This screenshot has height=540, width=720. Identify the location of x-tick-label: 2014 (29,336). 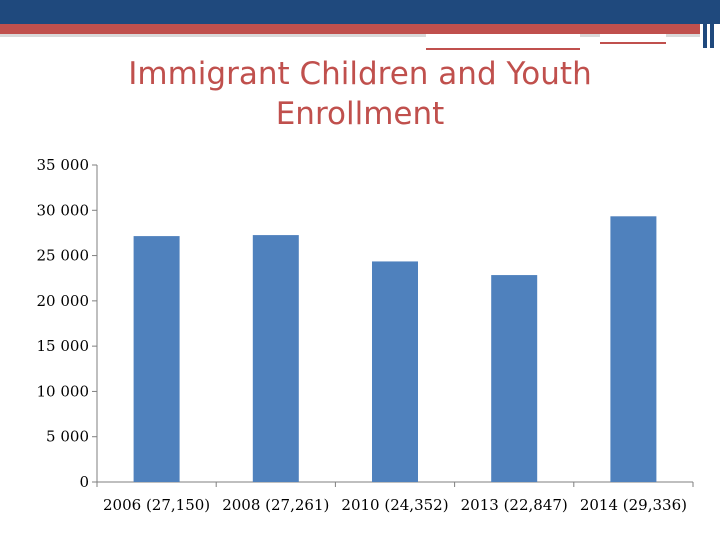
(633, 505).